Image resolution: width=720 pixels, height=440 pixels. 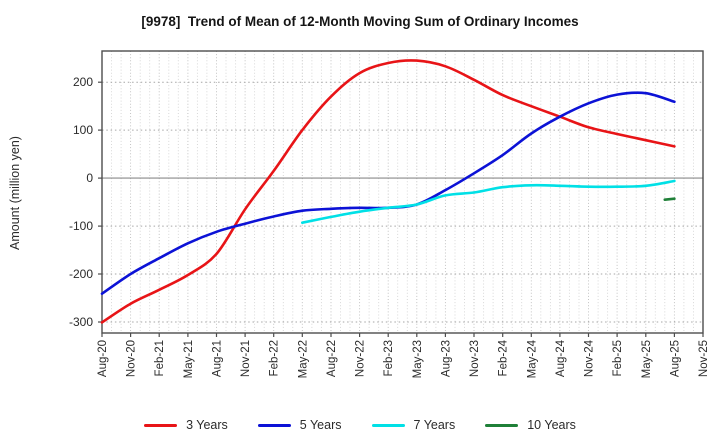 What do you see at coordinates (218, 358) in the screenshot?
I see `svg-text: Aug-21` at bounding box center [218, 358].